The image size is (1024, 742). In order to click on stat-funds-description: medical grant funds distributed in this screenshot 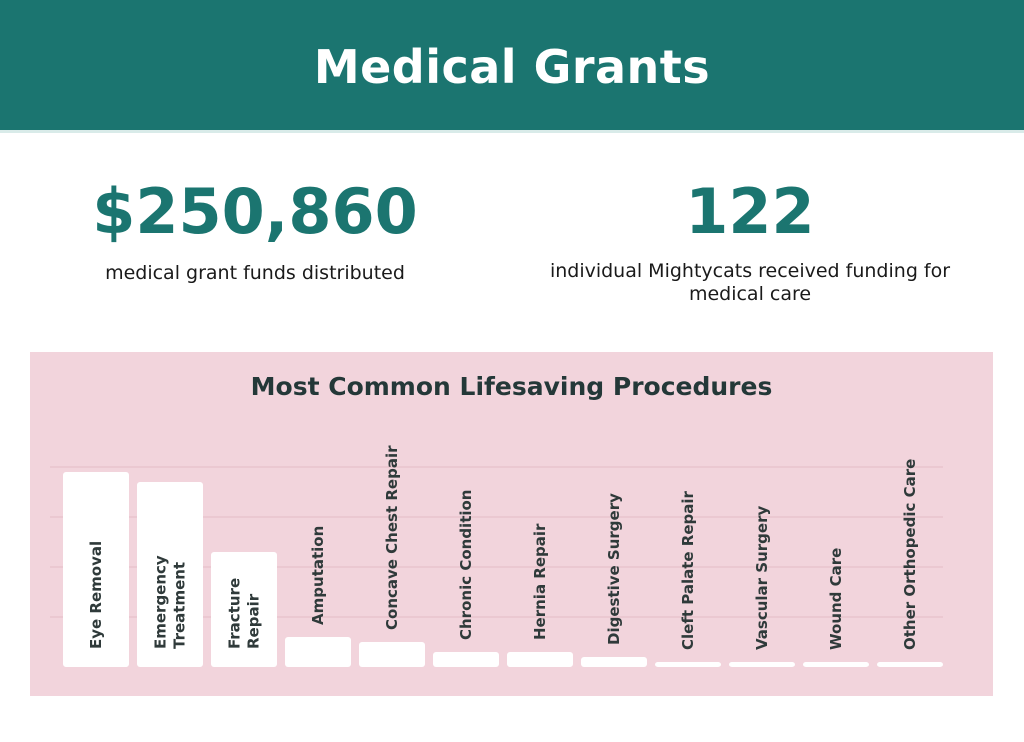, I will do `click(255, 273)`.